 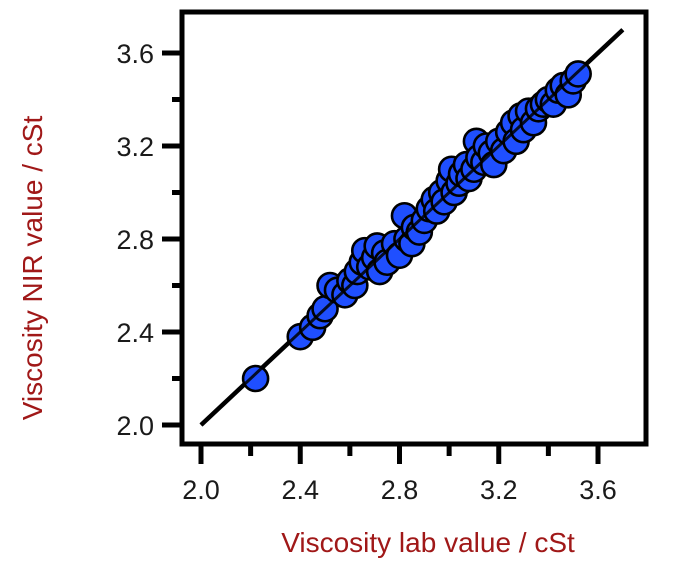 What do you see at coordinates (300, 490) in the screenshot?
I see `x-tick-label: 2.4` at bounding box center [300, 490].